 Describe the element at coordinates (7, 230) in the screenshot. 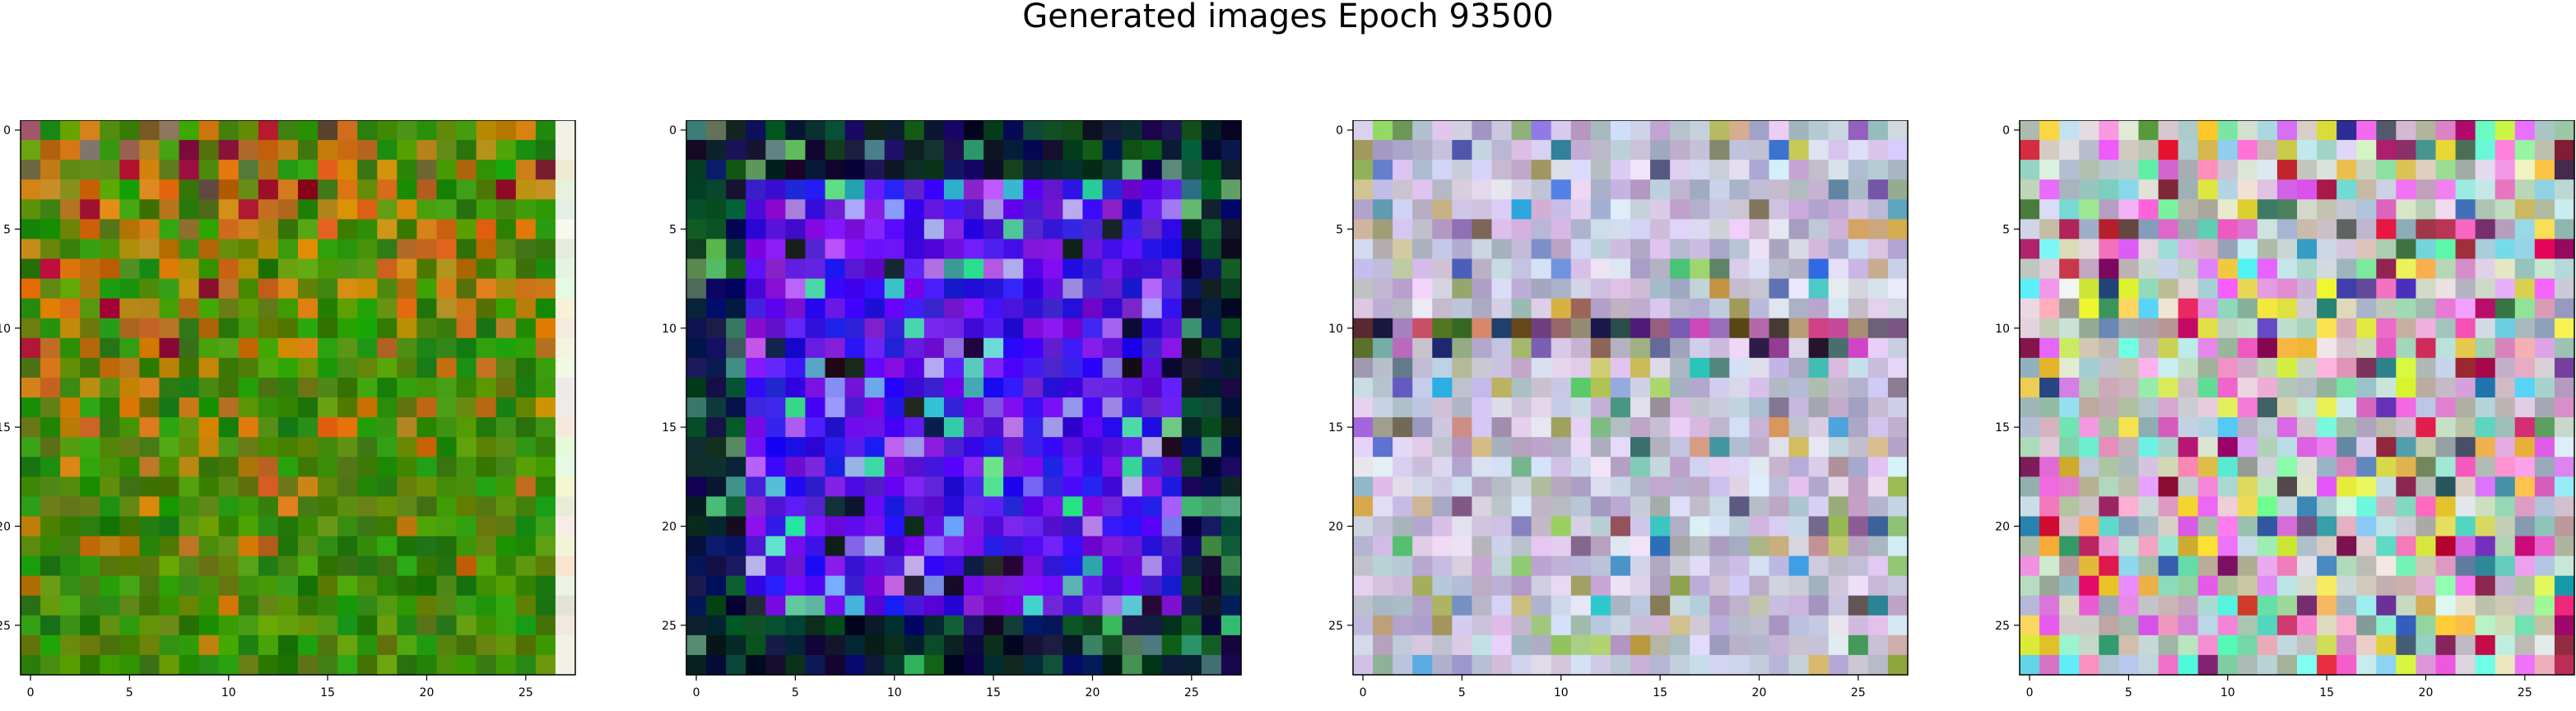

I see `y-tick-label: 5` at that location.